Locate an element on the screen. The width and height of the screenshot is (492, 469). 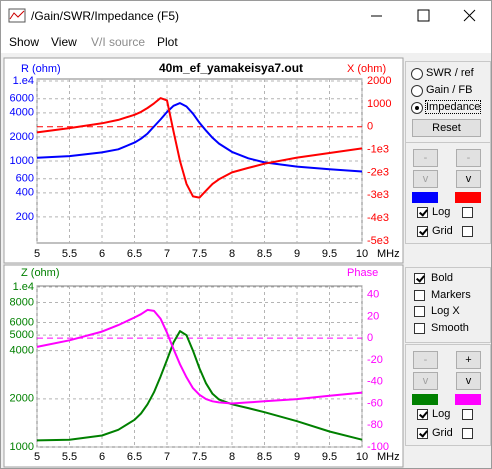
title-icons is located at coordinates (242, 15).